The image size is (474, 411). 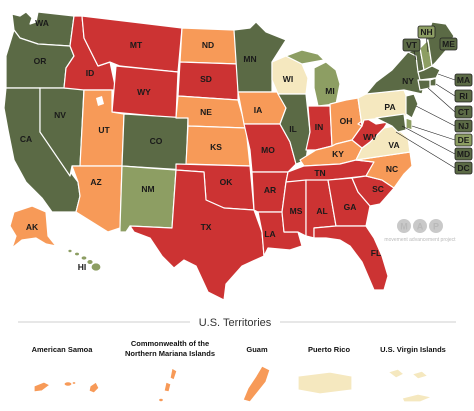 I want to click on northeast-callouts: VT NH ME MA RI CT NJ DE MD DC, so click(x=434, y=100).